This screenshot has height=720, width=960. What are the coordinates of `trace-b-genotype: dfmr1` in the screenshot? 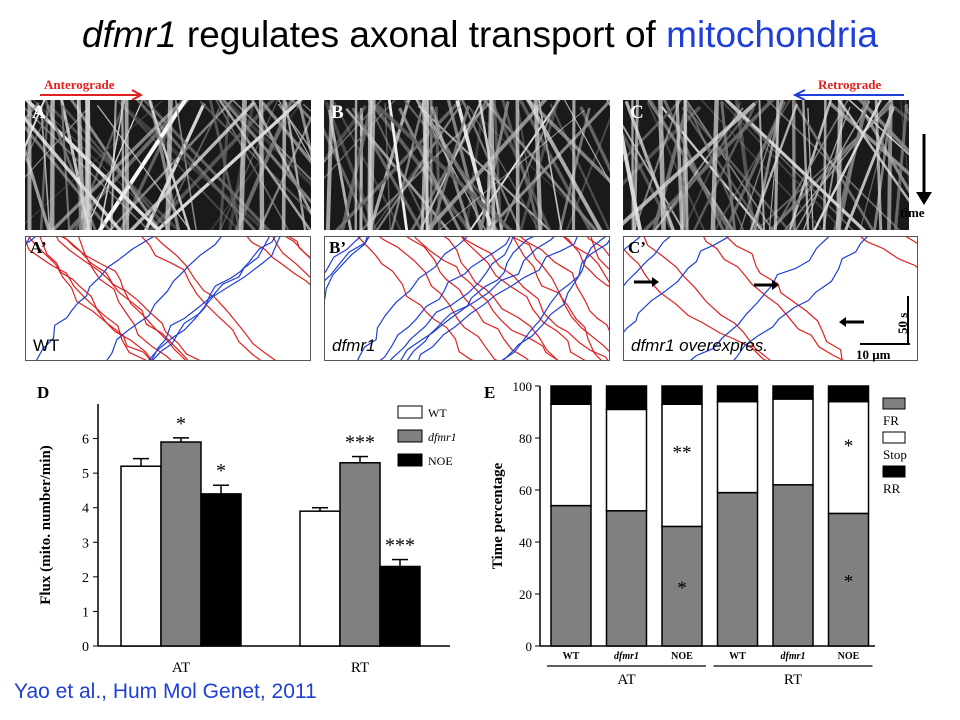 It's located at (354, 345).